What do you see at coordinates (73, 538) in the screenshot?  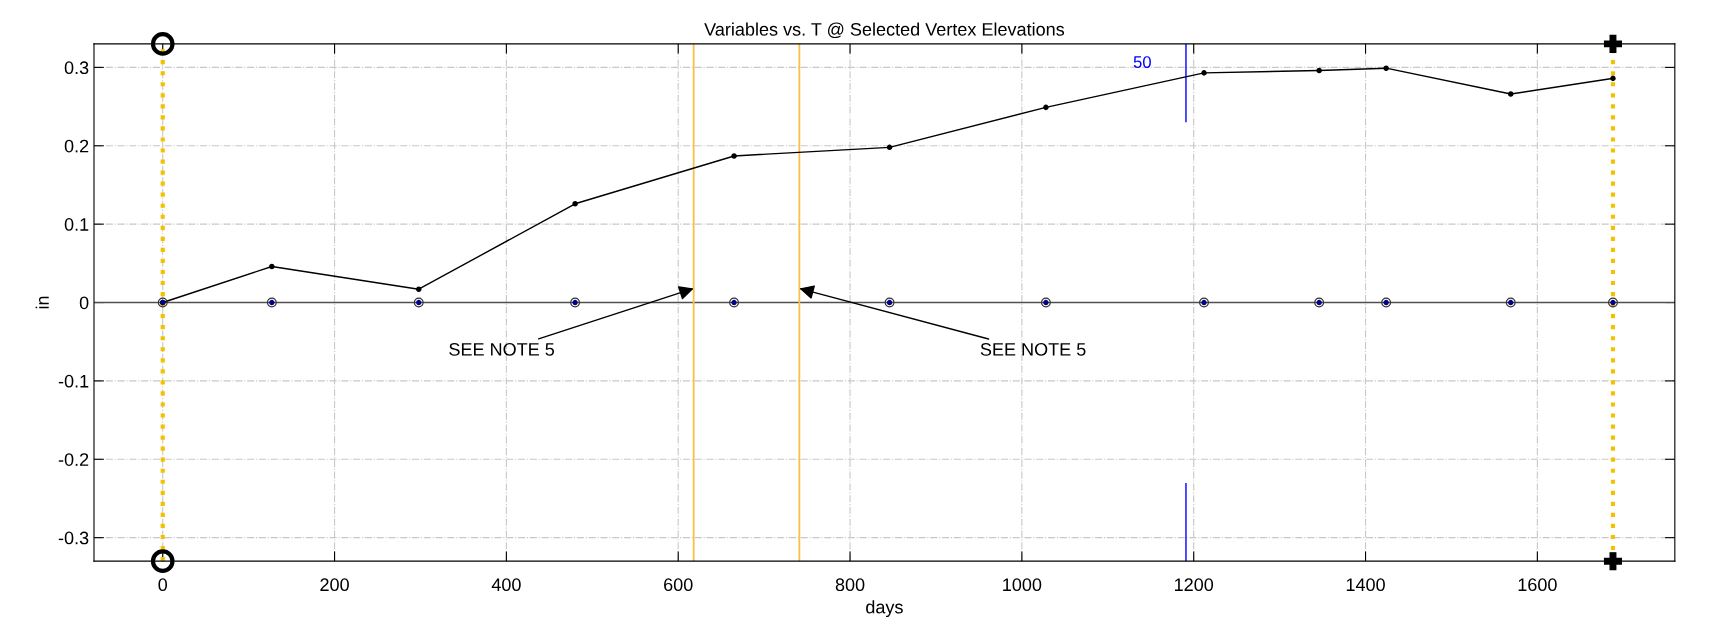 I see `y-tick-label: -0.3` at bounding box center [73, 538].